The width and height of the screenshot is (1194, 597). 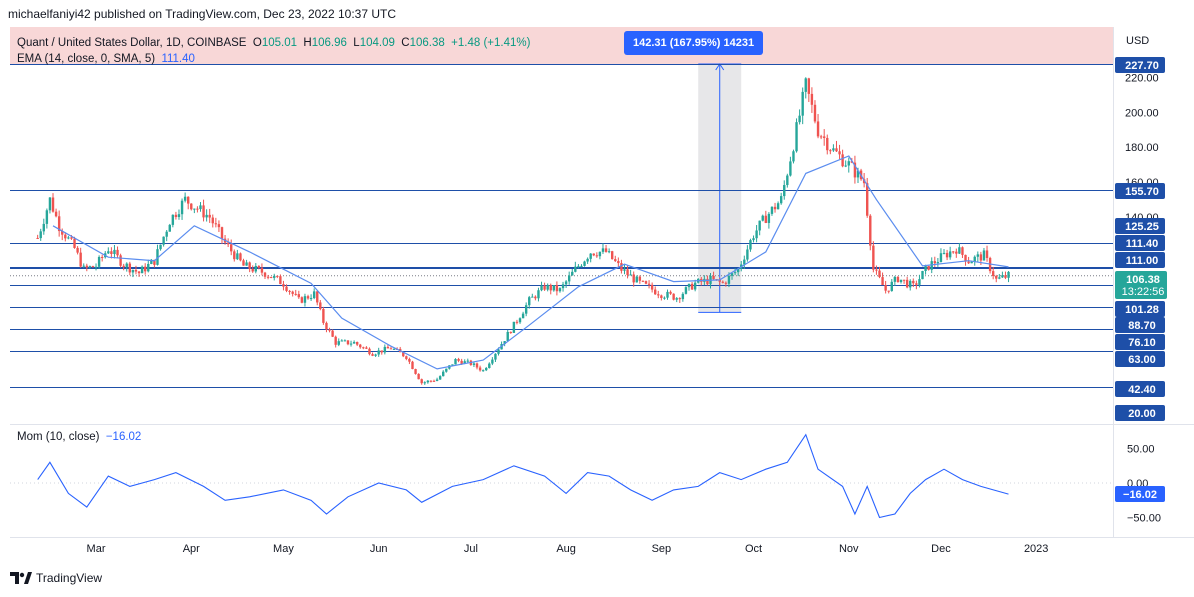 I want to click on change-value: +1.48 (+1.41%), so click(x=491, y=43).